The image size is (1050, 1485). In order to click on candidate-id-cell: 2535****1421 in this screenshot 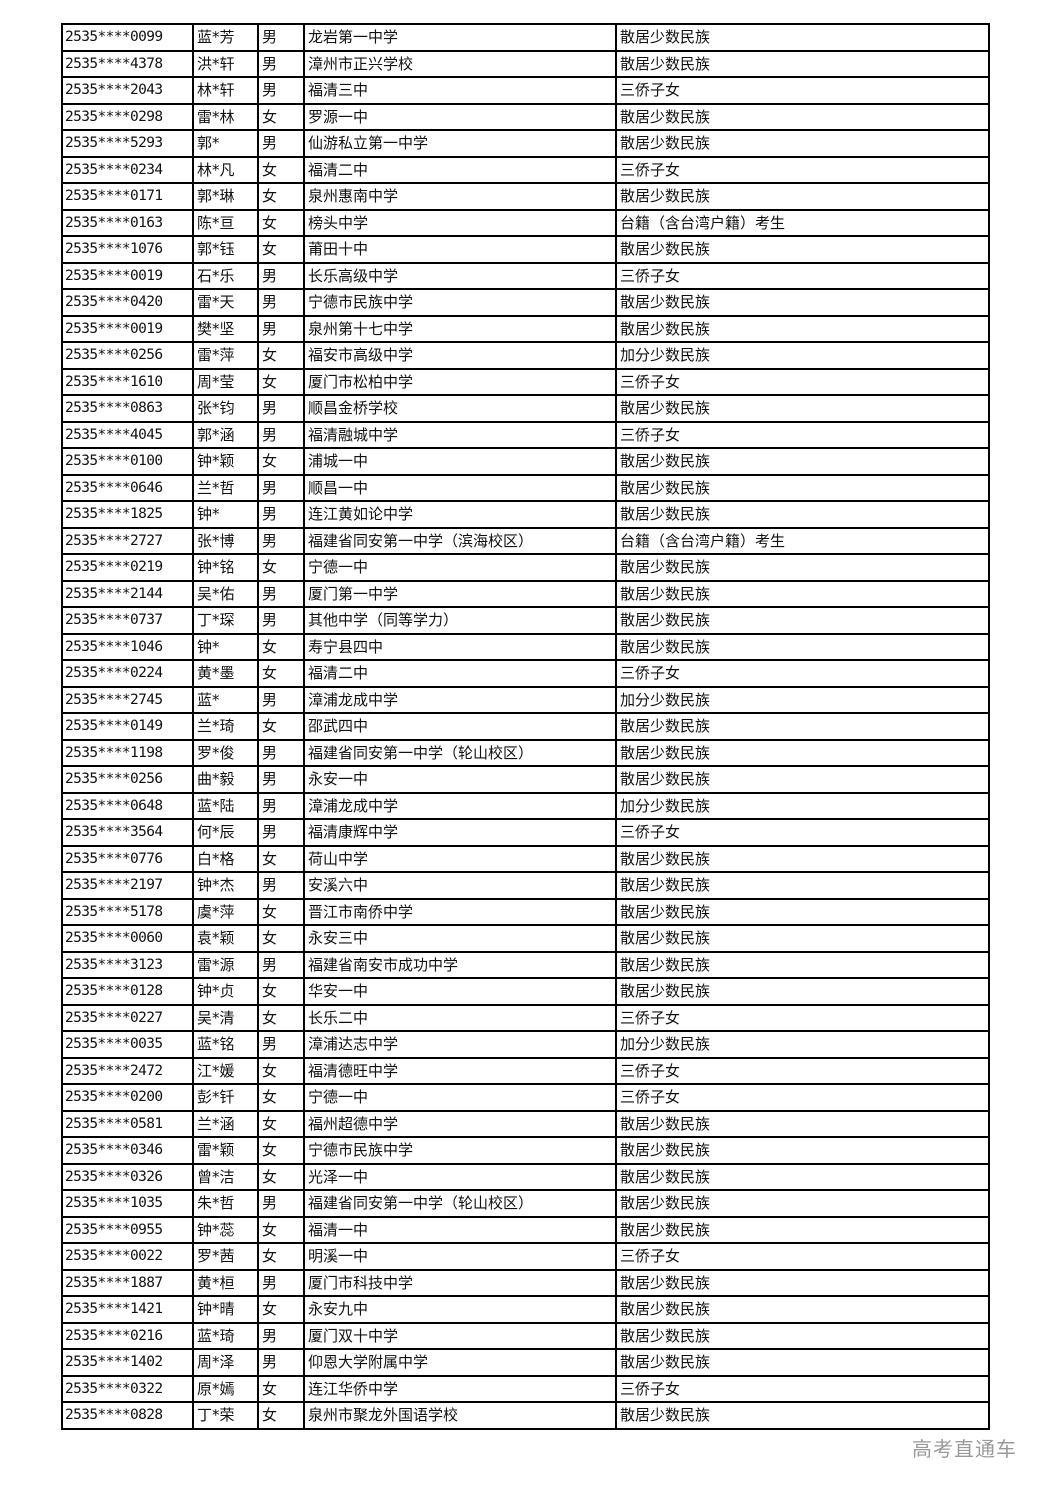, I will do `click(127, 1309)`.